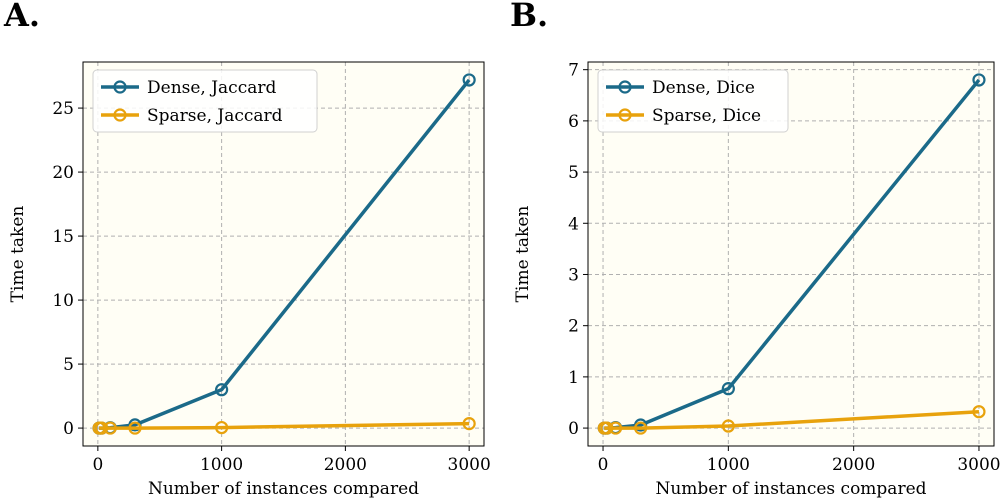  I want to click on legend-label: Dense, Jaccard, so click(211, 88).